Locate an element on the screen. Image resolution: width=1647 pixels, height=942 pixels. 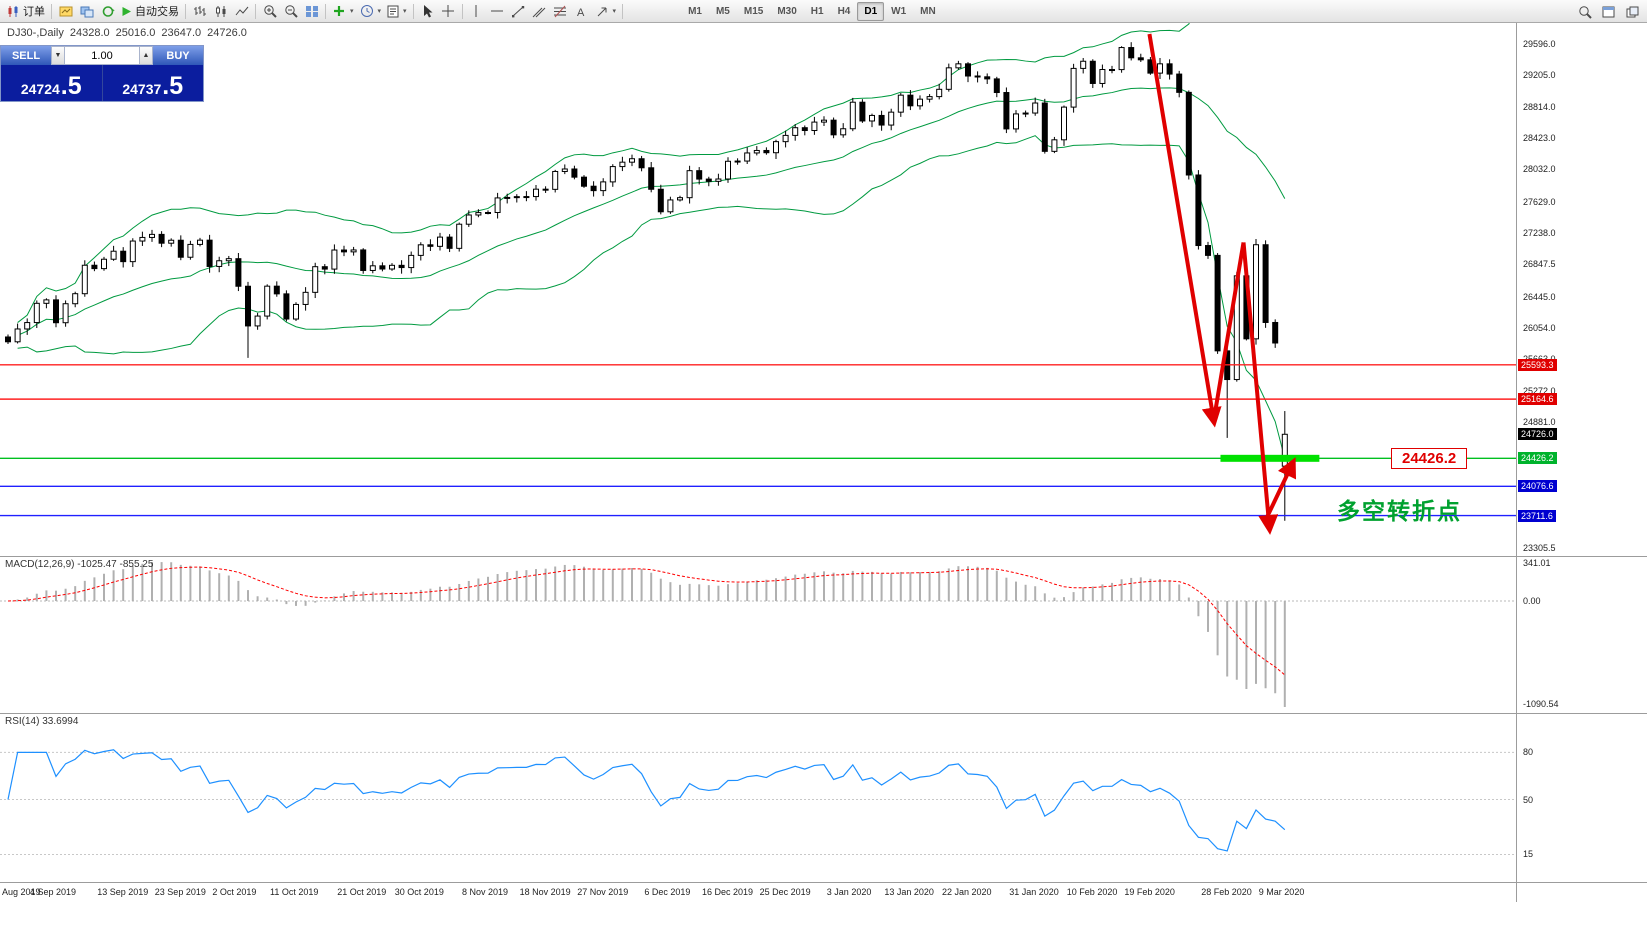
rsi-line is located at coordinates (646, 800).